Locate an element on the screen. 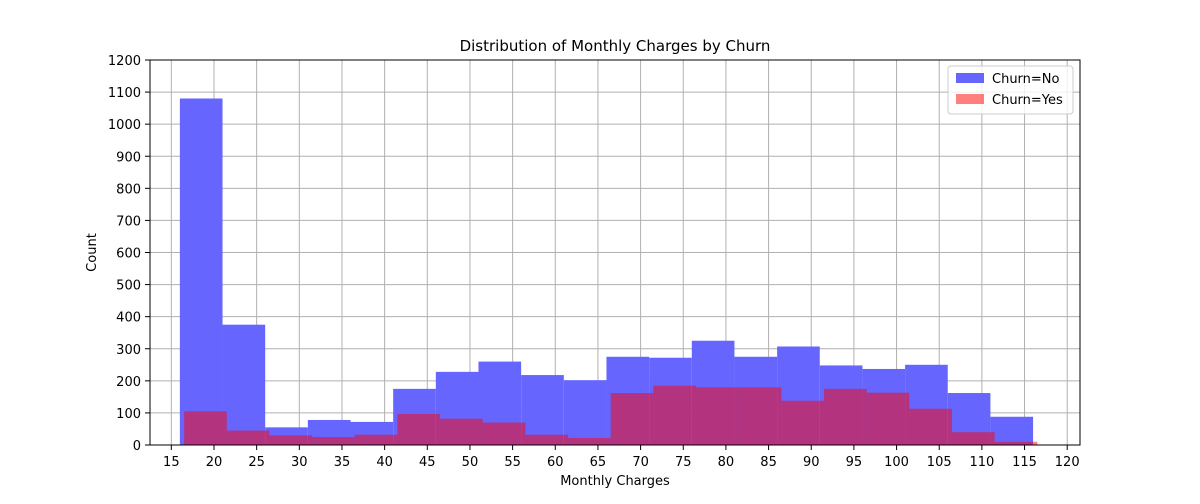 The height and width of the screenshot is (504, 1200). x-tick-label: 35 is located at coordinates (342, 462).